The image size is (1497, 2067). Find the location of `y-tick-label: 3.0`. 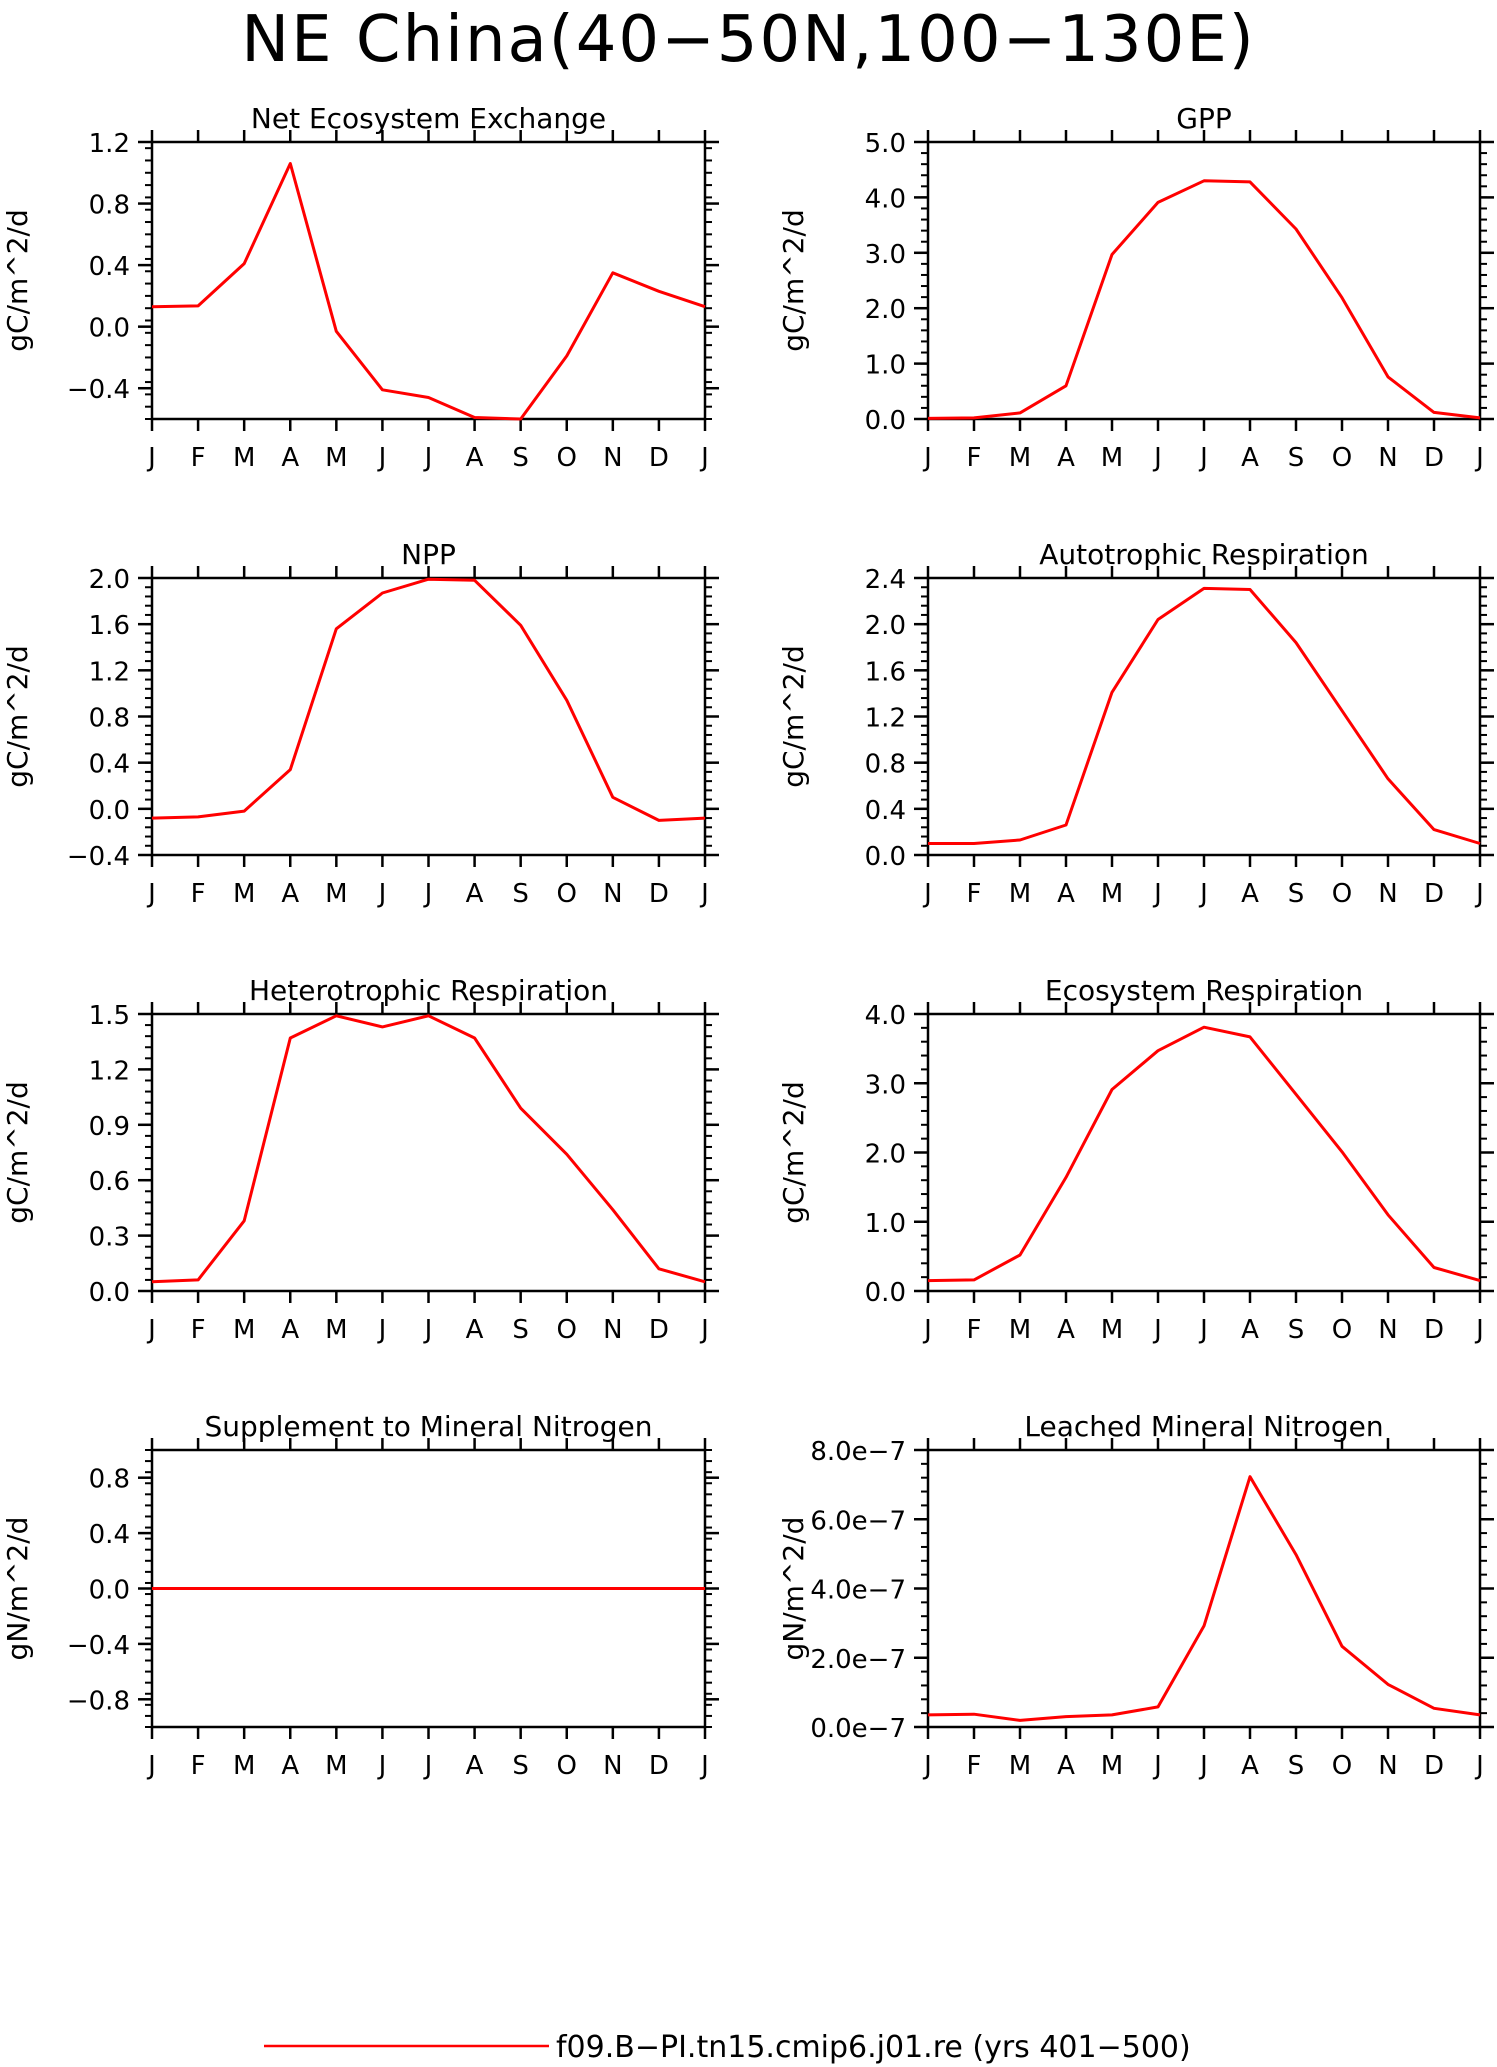

y-tick-label: 3.0 is located at coordinates (885, 1085).